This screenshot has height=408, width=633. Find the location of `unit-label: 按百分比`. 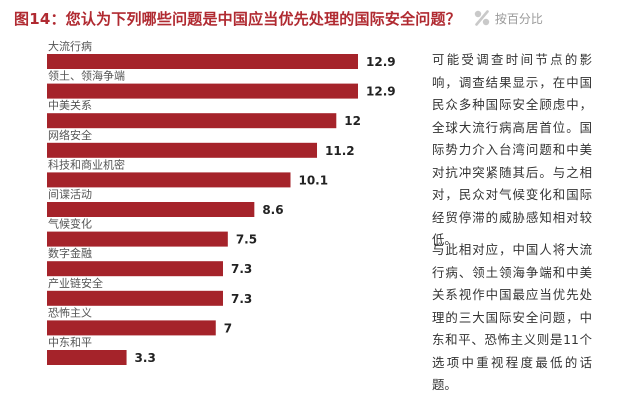

unit-label: 按百分比 is located at coordinates (518, 18).